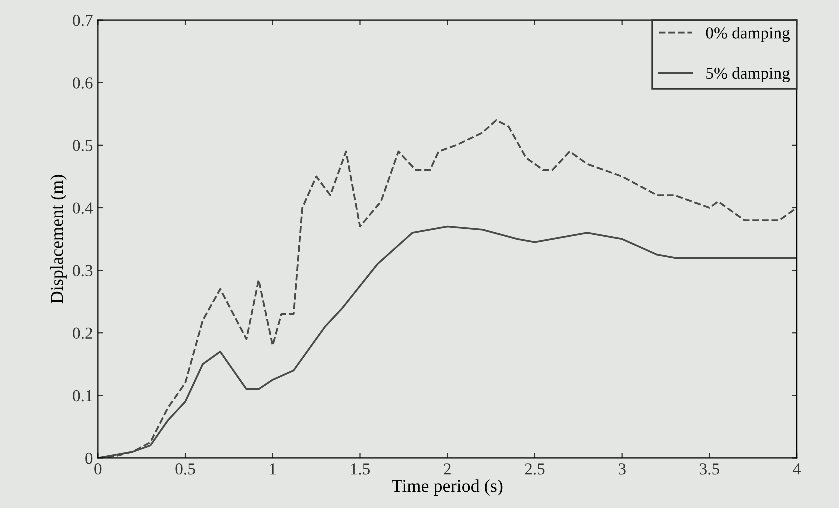  Describe the element at coordinates (83, 208) in the screenshot. I see `y-tick-label: 0.4` at that location.